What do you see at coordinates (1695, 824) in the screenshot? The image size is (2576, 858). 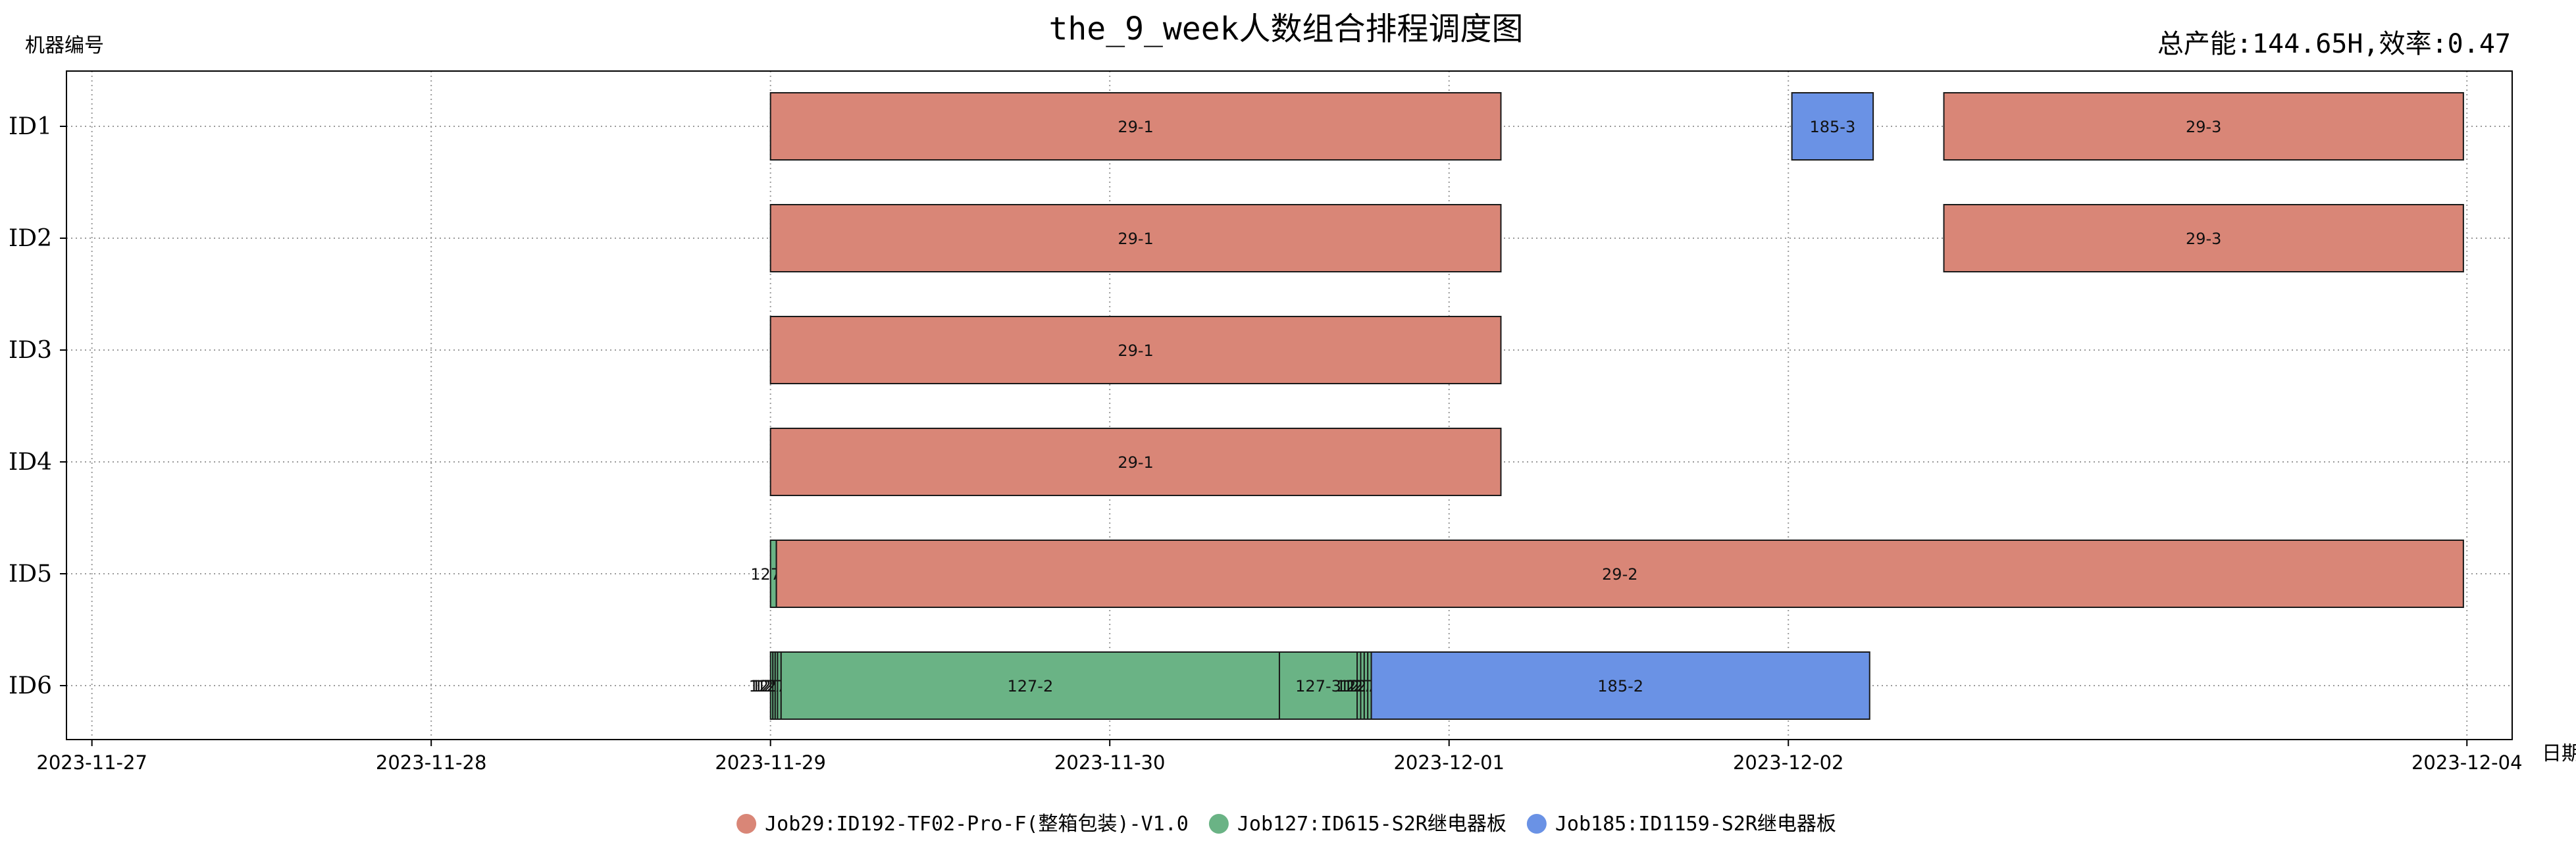 I see `legend-label: Job185:ID1159-S2R继电器板` at bounding box center [1695, 824].